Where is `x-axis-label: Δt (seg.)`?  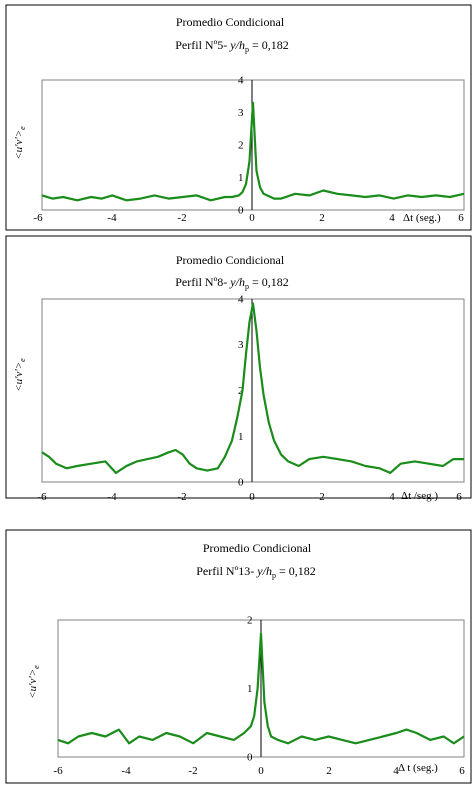 x-axis-label: Δt (seg.) is located at coordinates (422, 218).